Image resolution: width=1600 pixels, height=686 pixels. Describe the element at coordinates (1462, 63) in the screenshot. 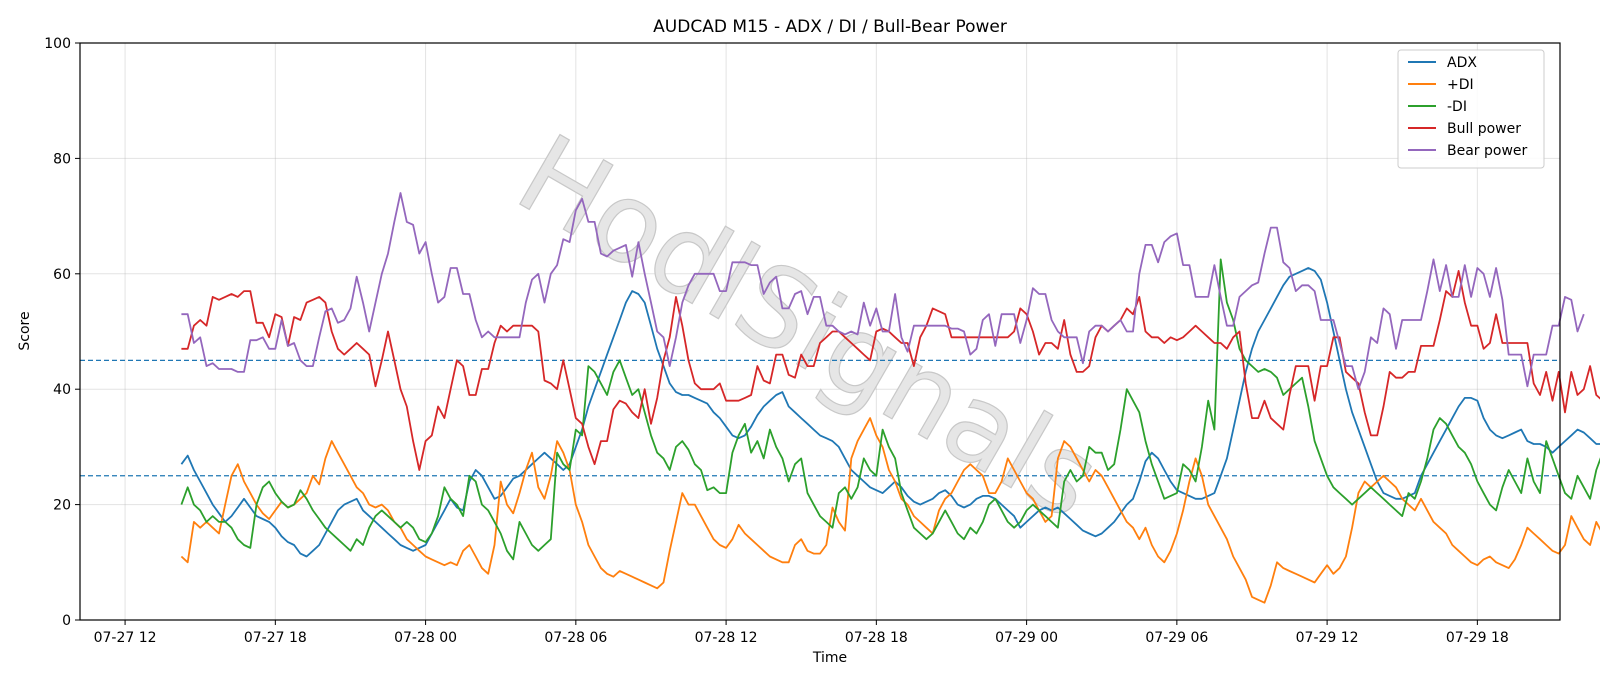

I see `legend-entry: ADX` at that location.